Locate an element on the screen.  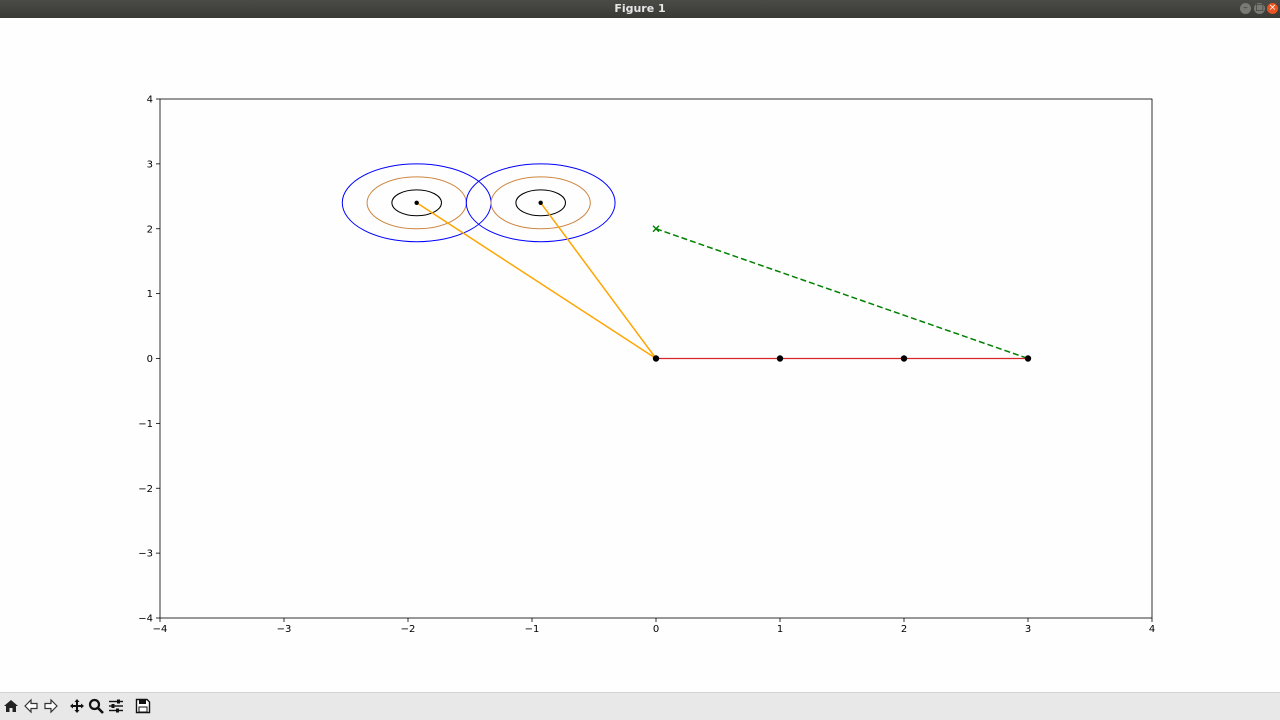
magnifier-icon is located at coordinates (96, 706).